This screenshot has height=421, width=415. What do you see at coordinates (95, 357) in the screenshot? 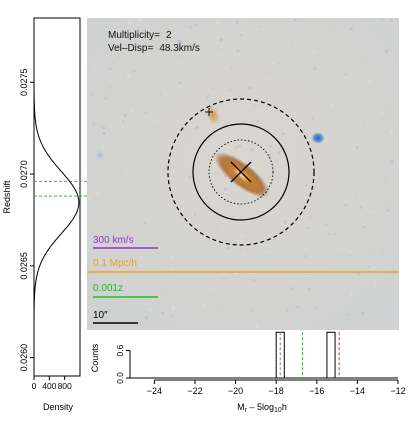
I see `hist-ylabel: Counts` at bounding box center [95, 357].